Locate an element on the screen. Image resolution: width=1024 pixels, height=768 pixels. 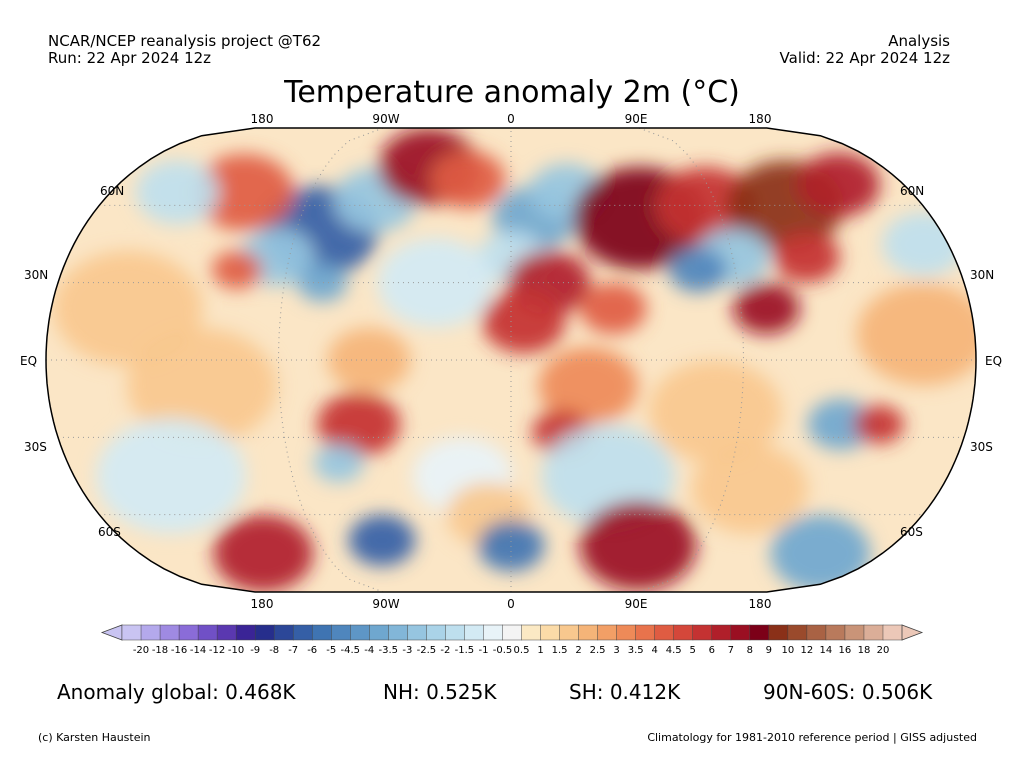
lon-label-bottom-180w: 180 is located at coordinates (262, 604).